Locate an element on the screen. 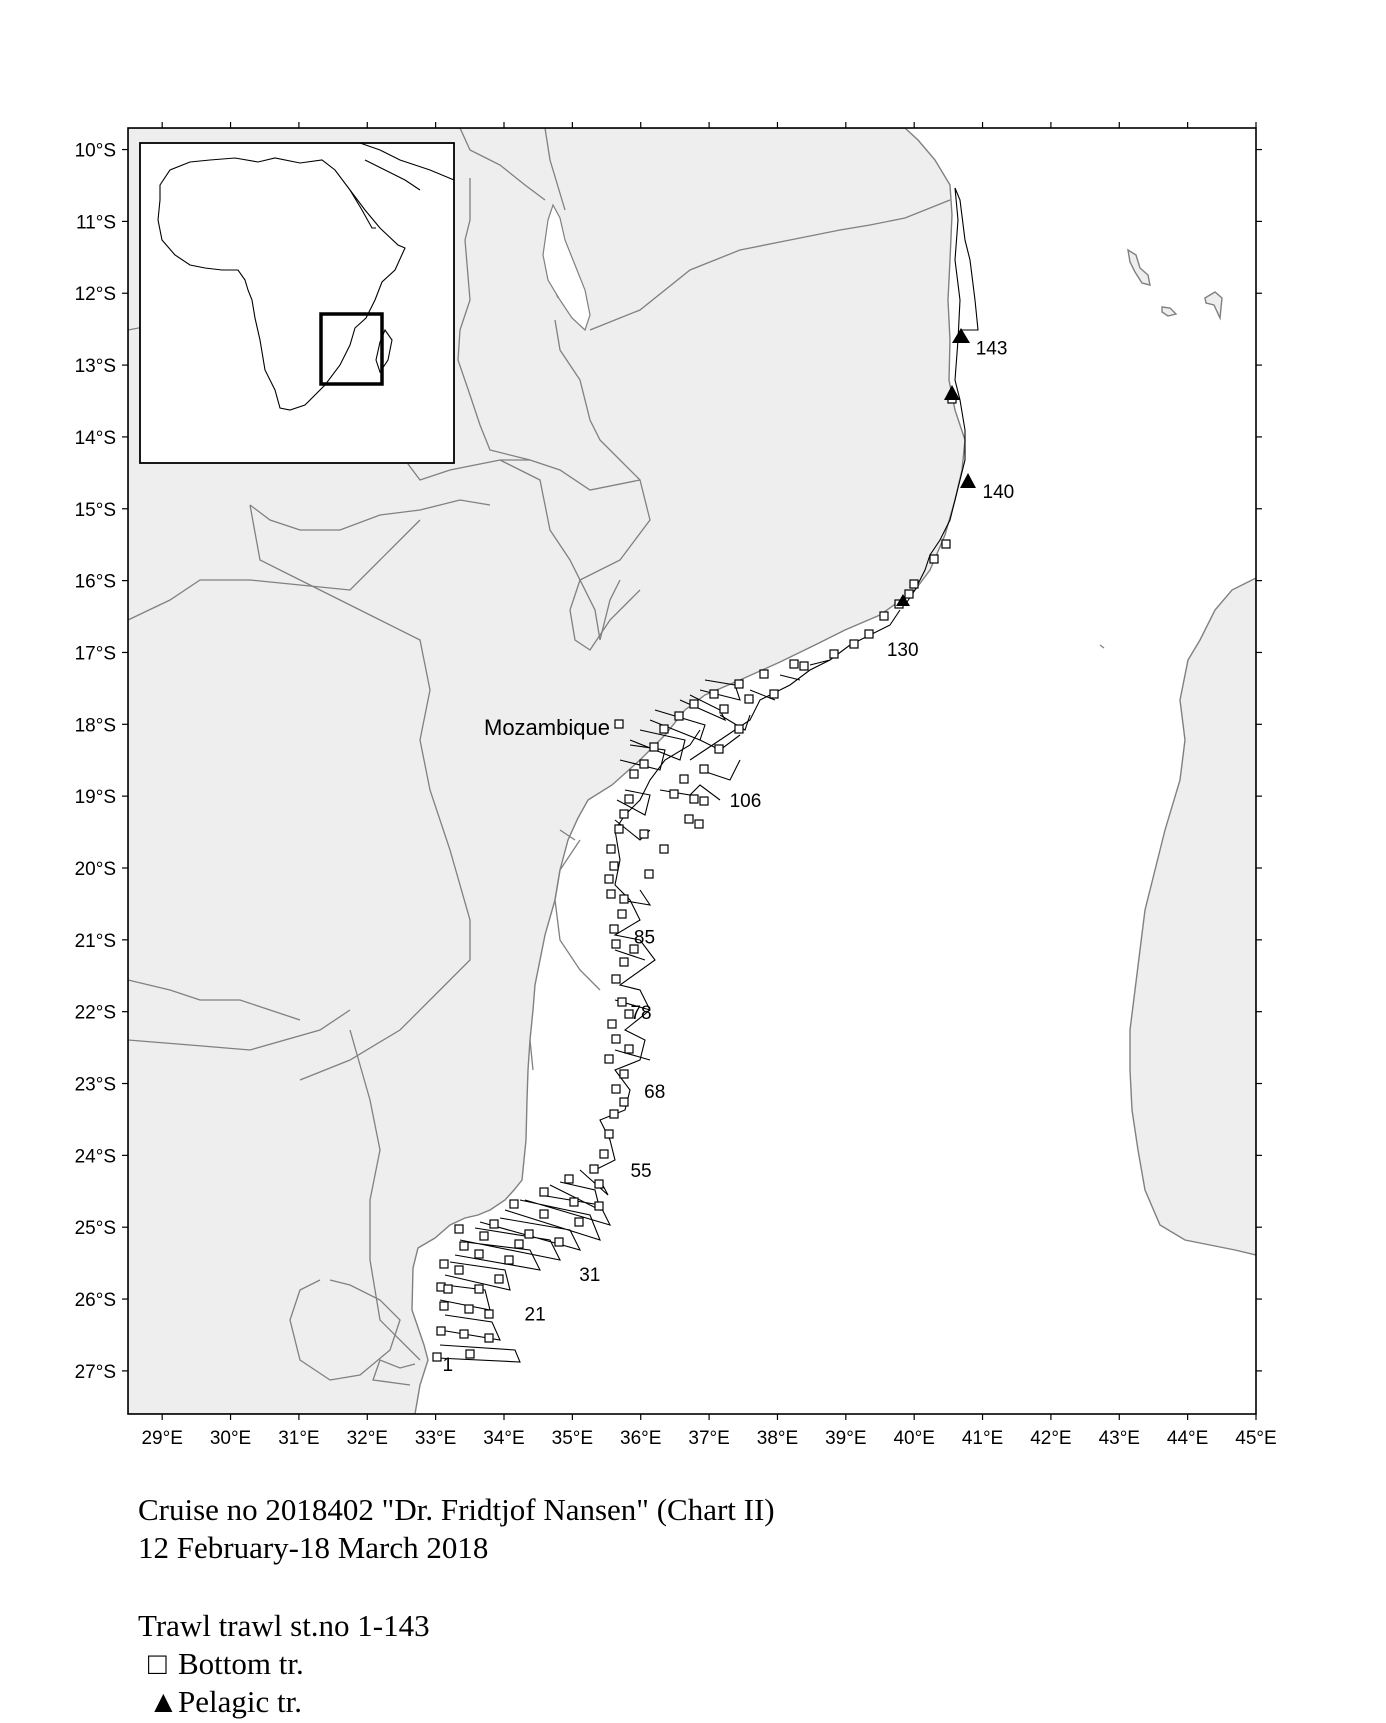 The height and width of the screenshot is (1723, 1386). lat-tick-label: 21°S is located at coordinates (95, 941).